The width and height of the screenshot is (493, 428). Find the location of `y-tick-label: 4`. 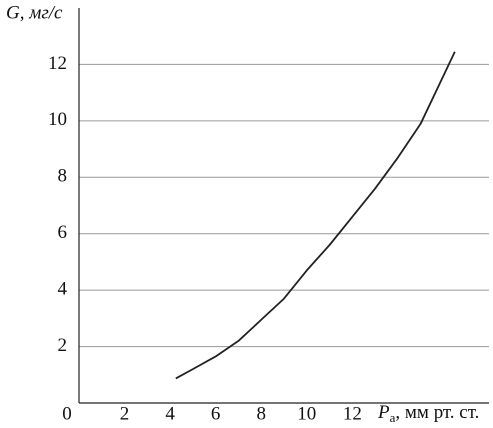

y-tick-label: 4 is located at coordinates (63, 289).